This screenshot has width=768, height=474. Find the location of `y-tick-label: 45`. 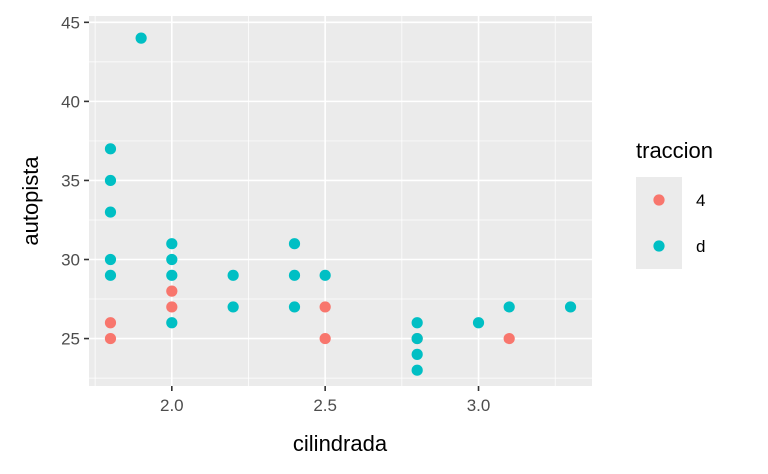

y-tick-label: 45 is located at coordinates (70, 22).